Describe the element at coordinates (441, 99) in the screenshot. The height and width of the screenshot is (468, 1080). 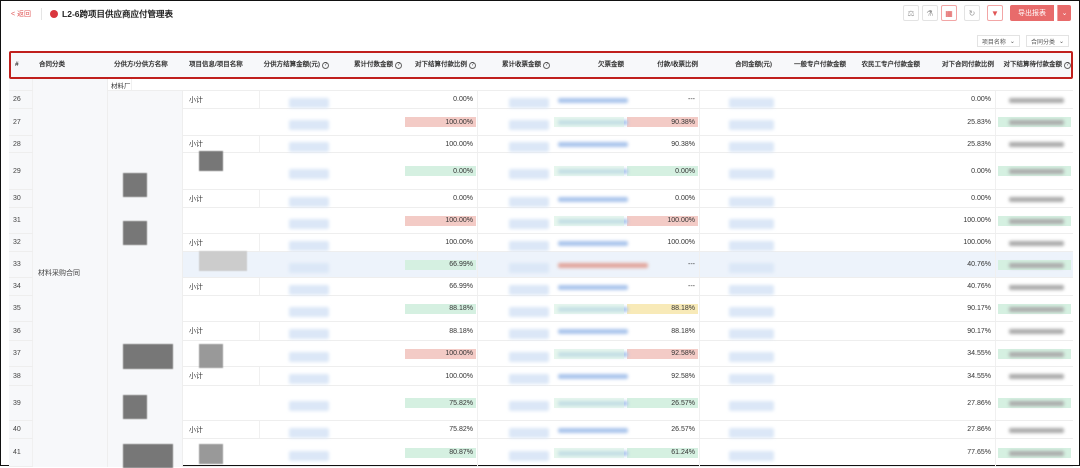
I see `settlement-payment-ratio: 0.00%` at that location.